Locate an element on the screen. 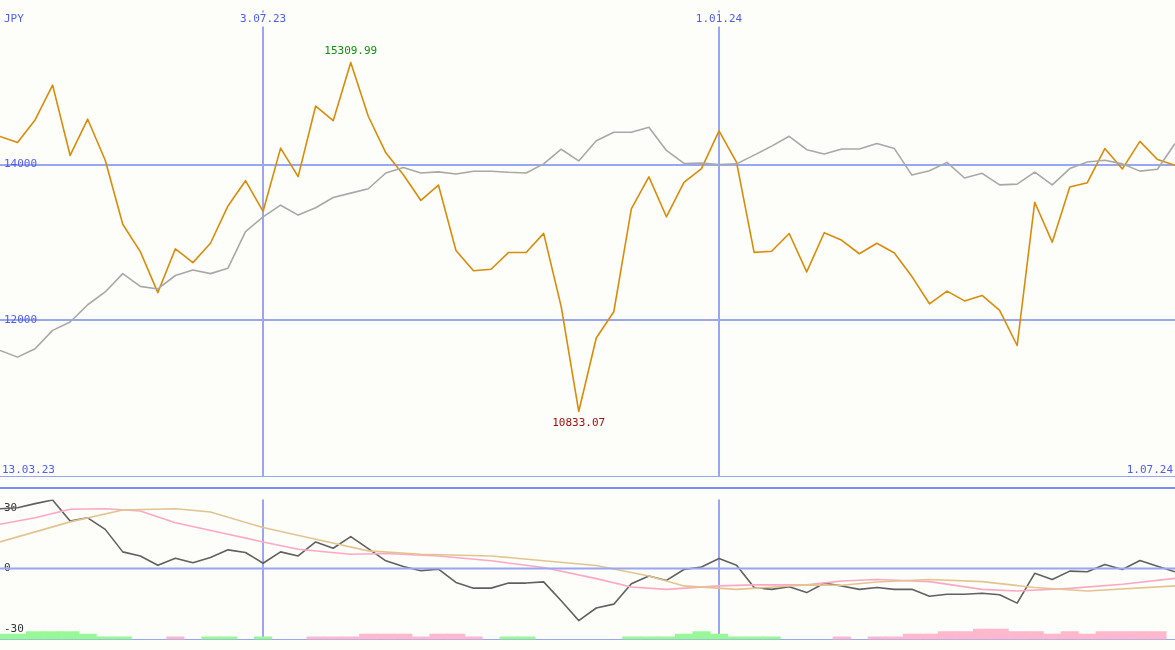  annotation: 15309.99 is located at coordinates (351, 50).